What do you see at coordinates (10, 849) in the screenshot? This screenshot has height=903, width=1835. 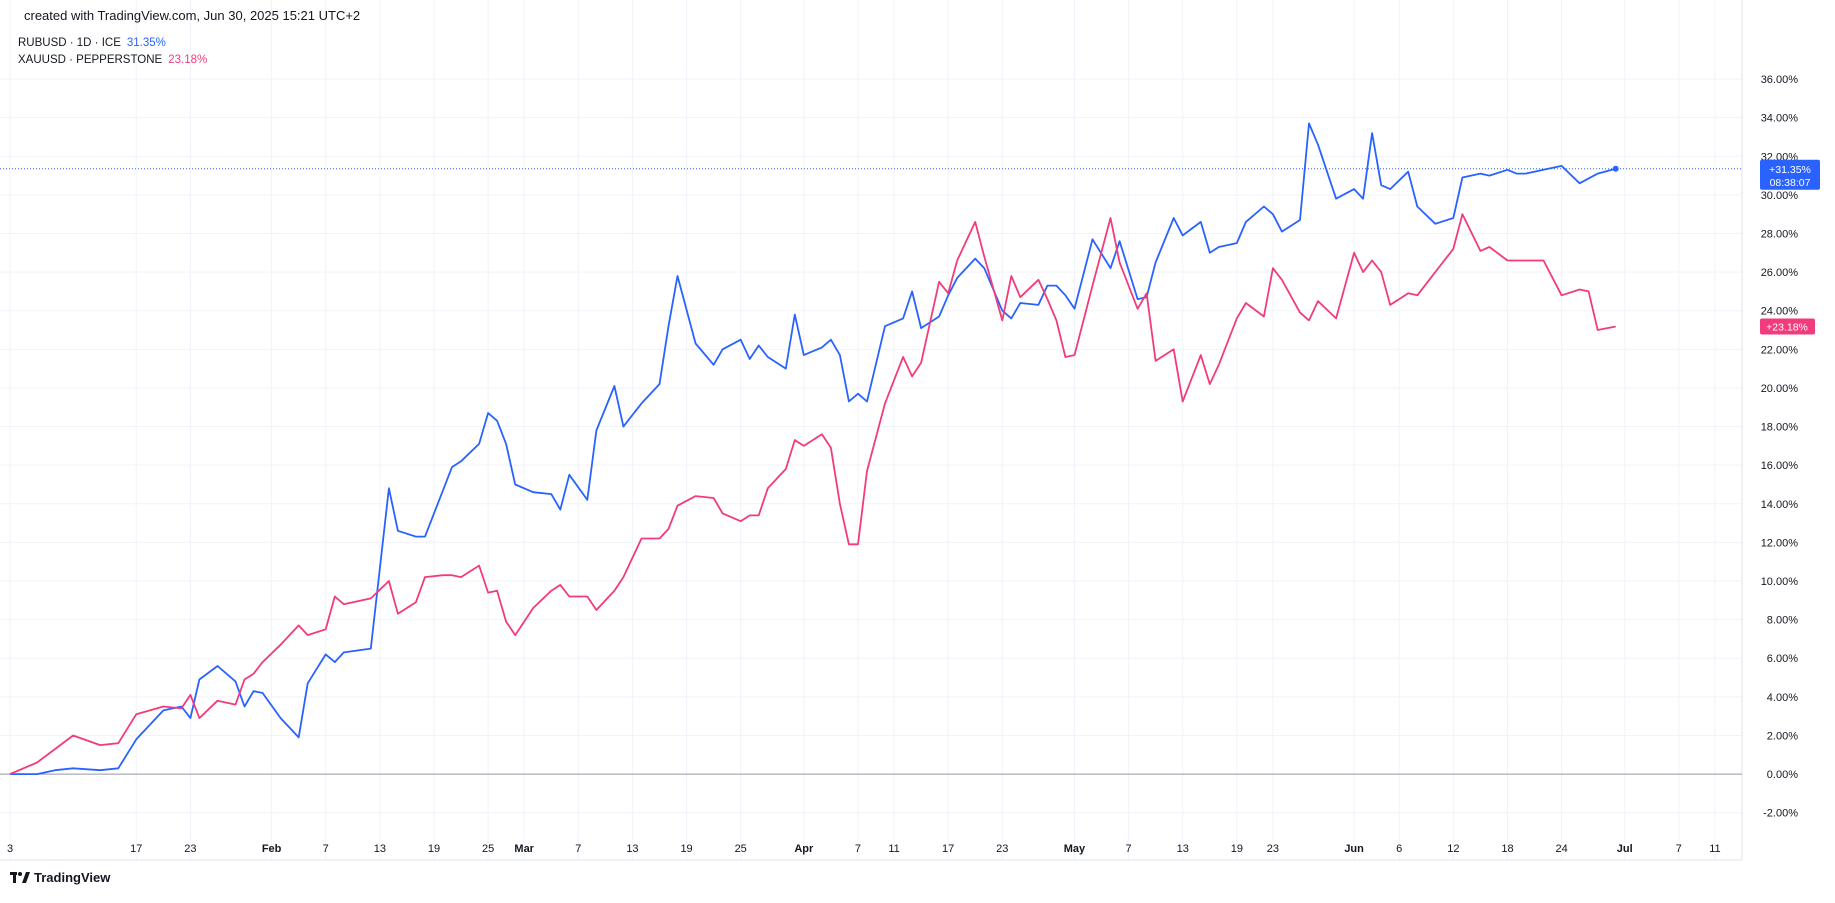 I see `x-tick-label: 3` at bounding box center [10, 849].